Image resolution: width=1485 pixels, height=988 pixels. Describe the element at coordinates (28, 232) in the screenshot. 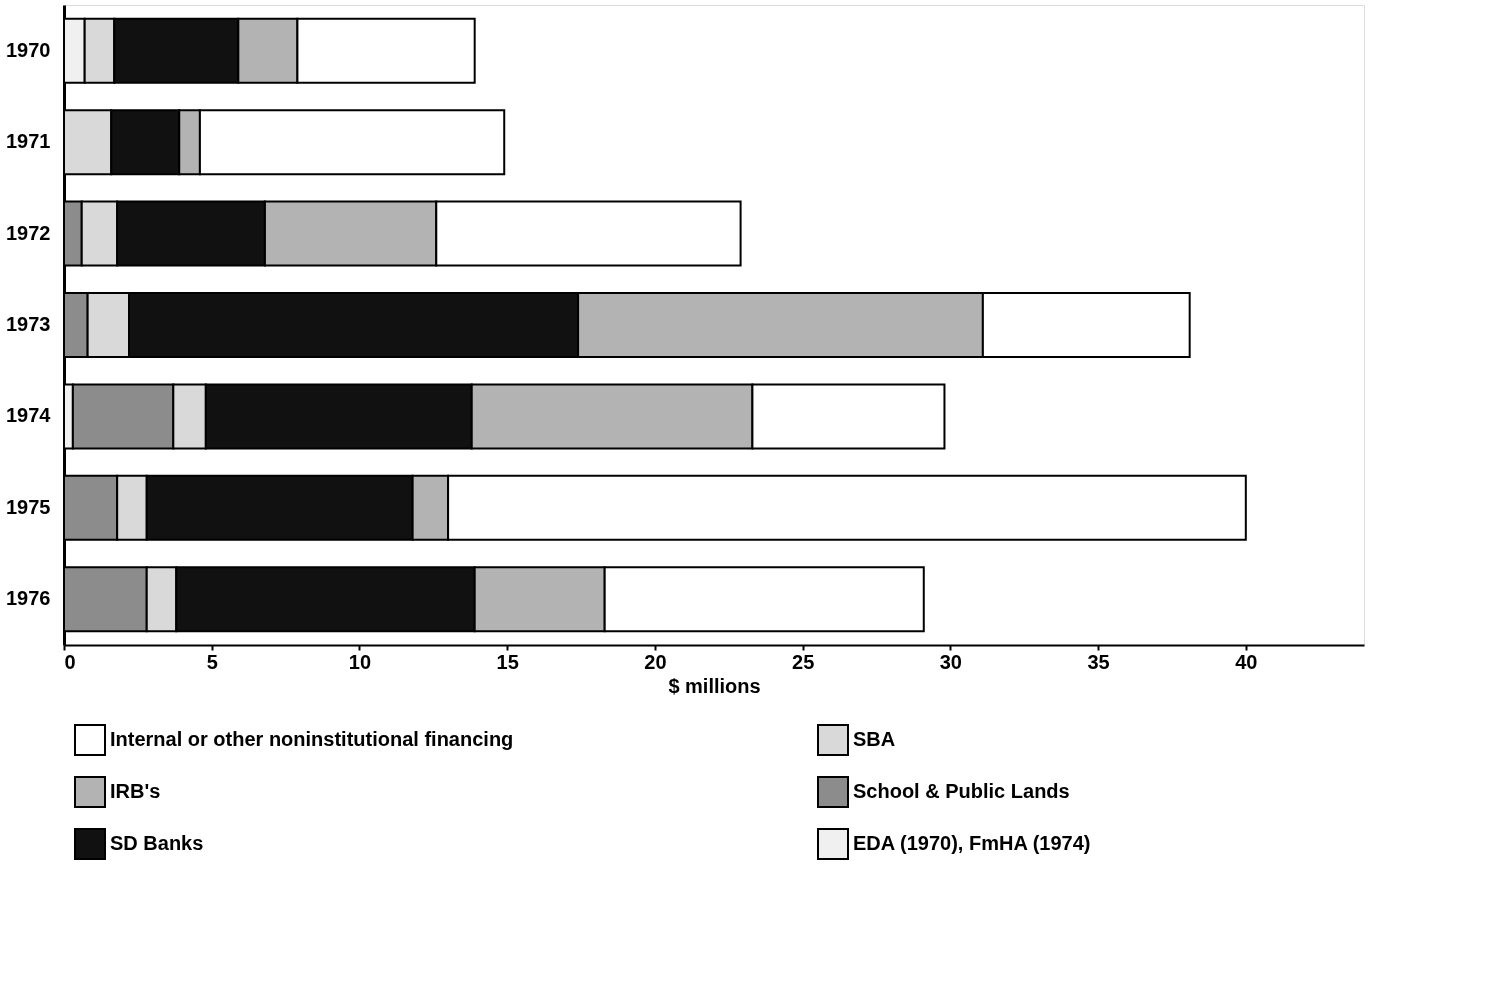

I see `y-tick-label: 1972` at that location.